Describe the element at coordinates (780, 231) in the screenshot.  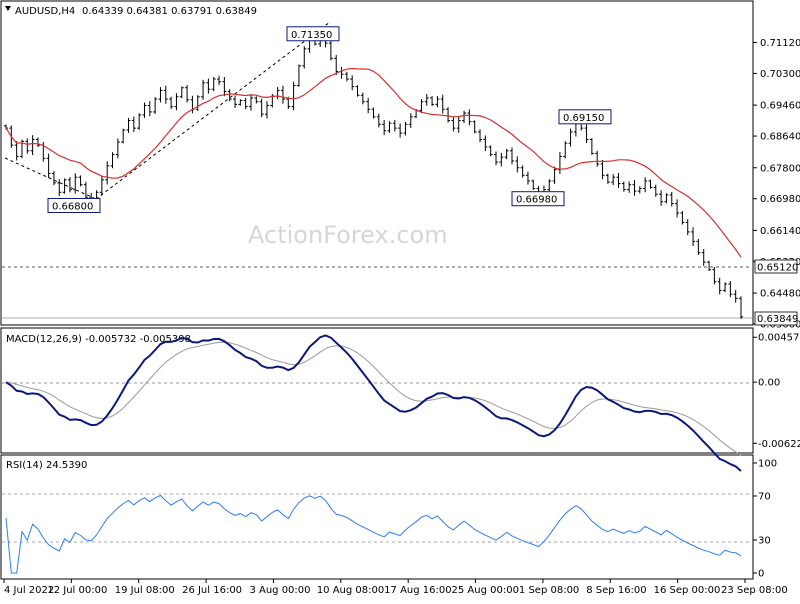
I see `price-tick-label: 0.66140` at that location.